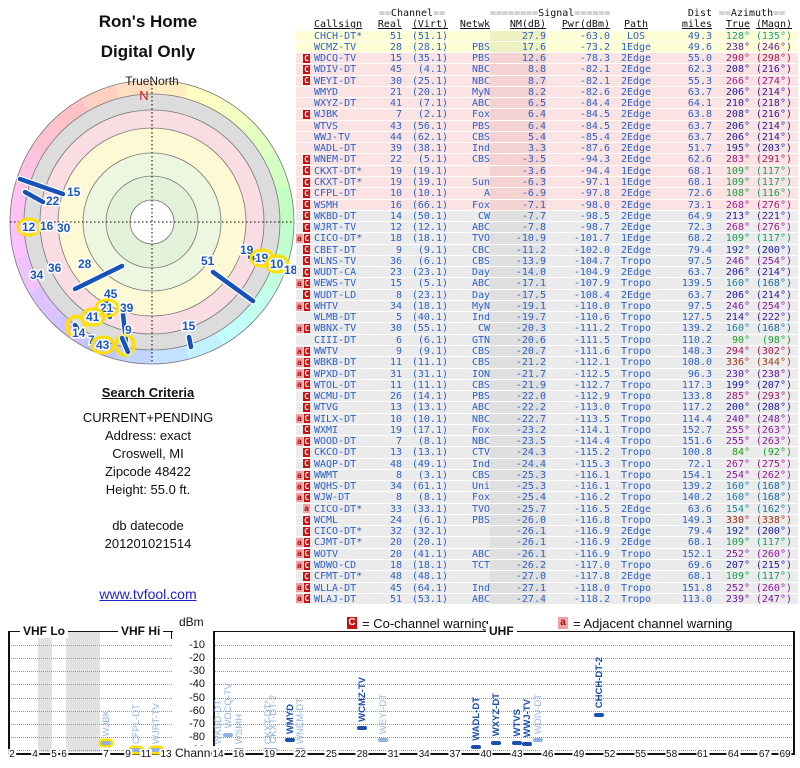 This screenshot has height=768, width=800. I want to click on cell-real-channel: 41, so click(395, 103).